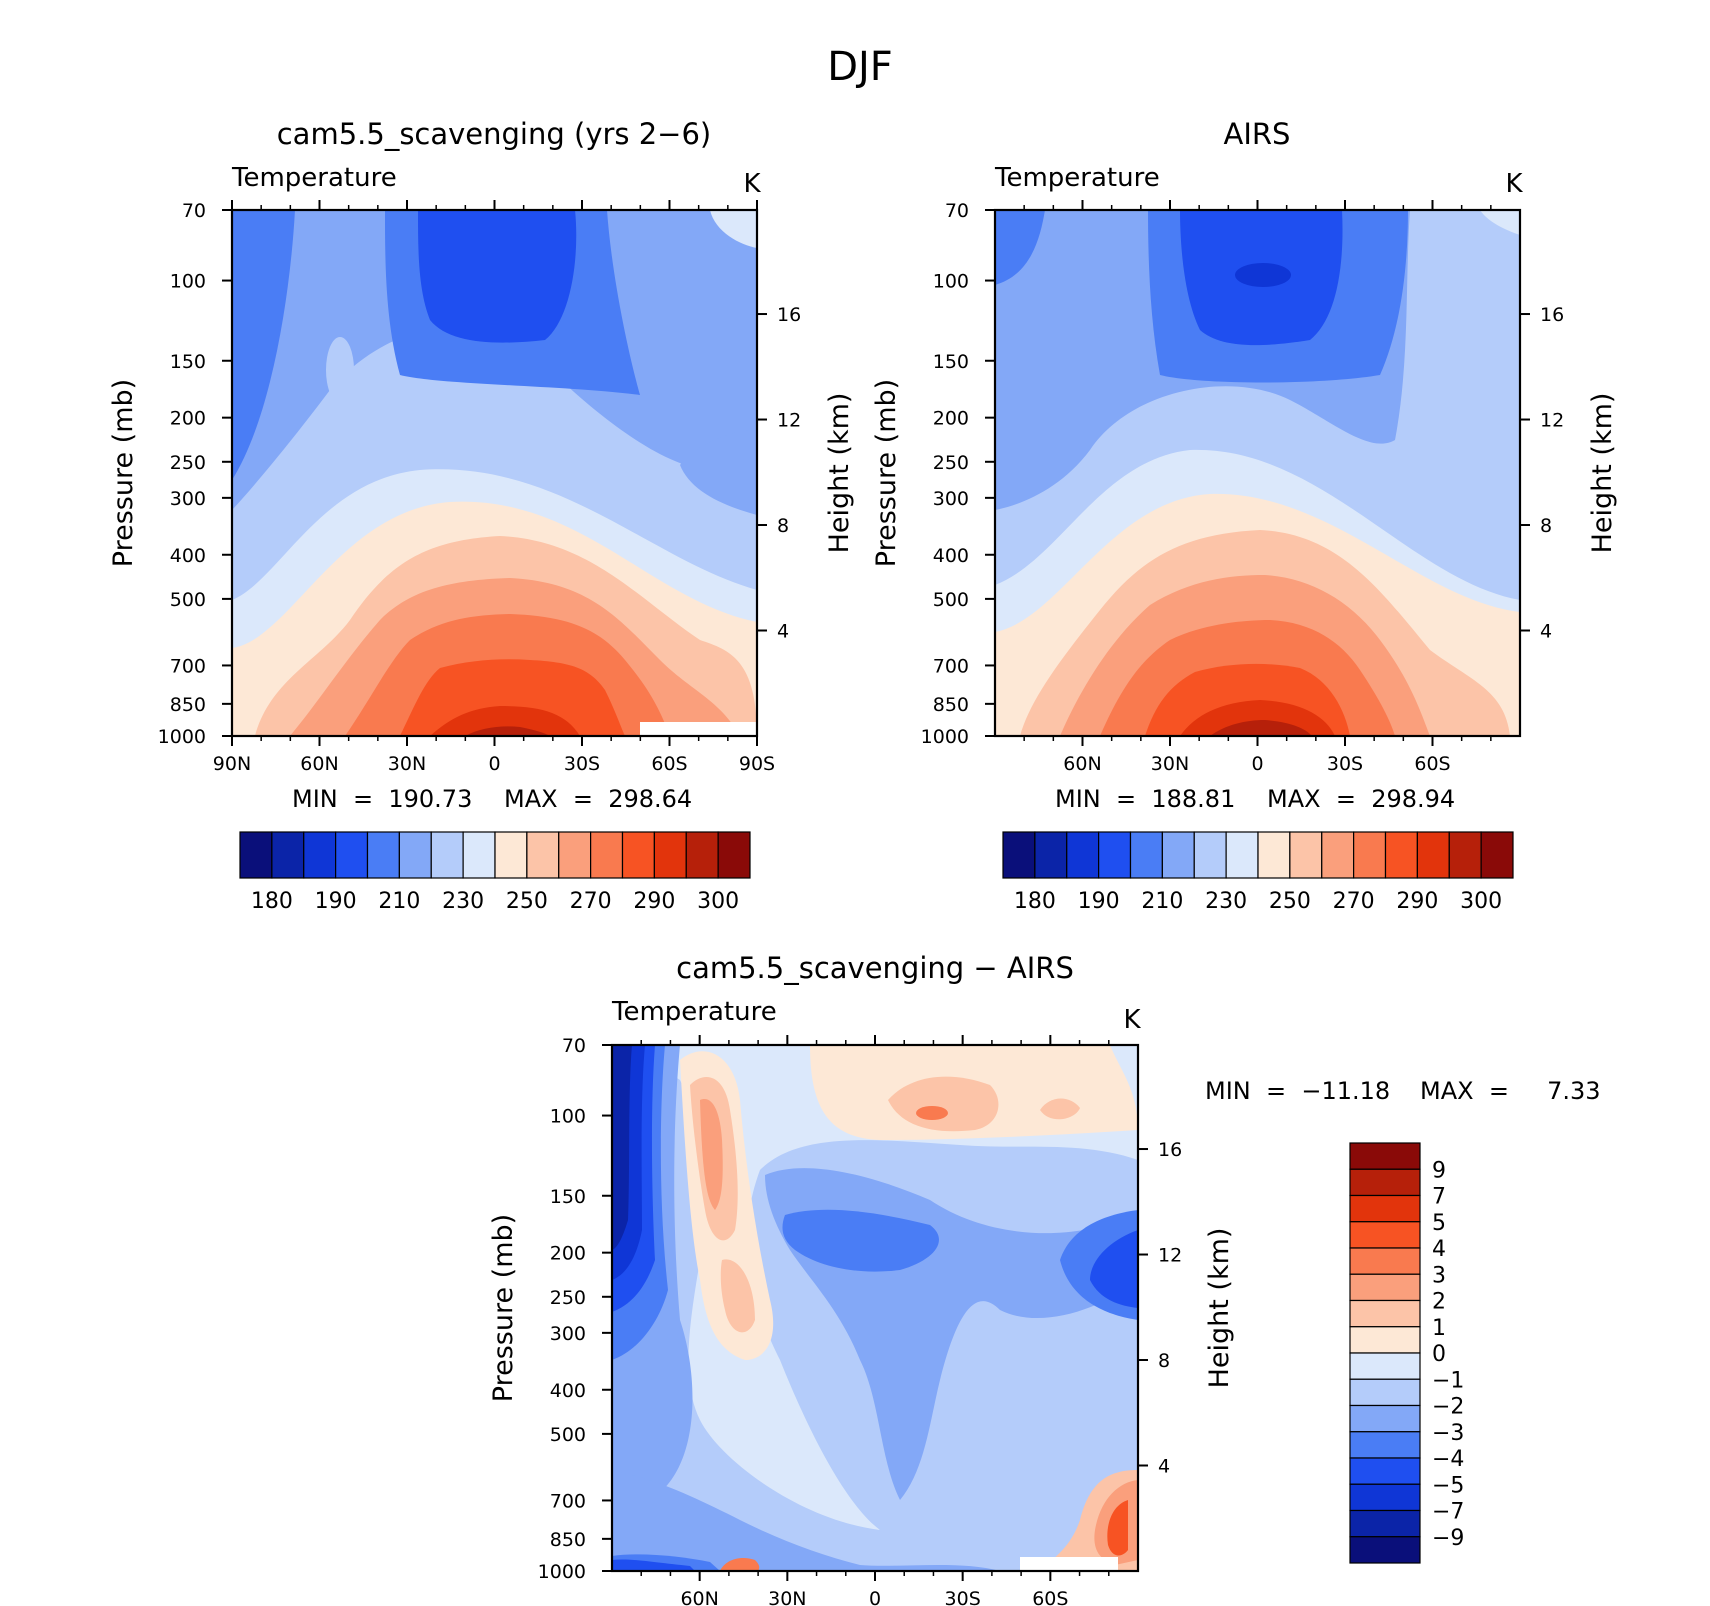 Image resolution: width=1710 pixels, height=1606 pixels. I want to click on colorbar-label: 1, so click(1439, 1328).